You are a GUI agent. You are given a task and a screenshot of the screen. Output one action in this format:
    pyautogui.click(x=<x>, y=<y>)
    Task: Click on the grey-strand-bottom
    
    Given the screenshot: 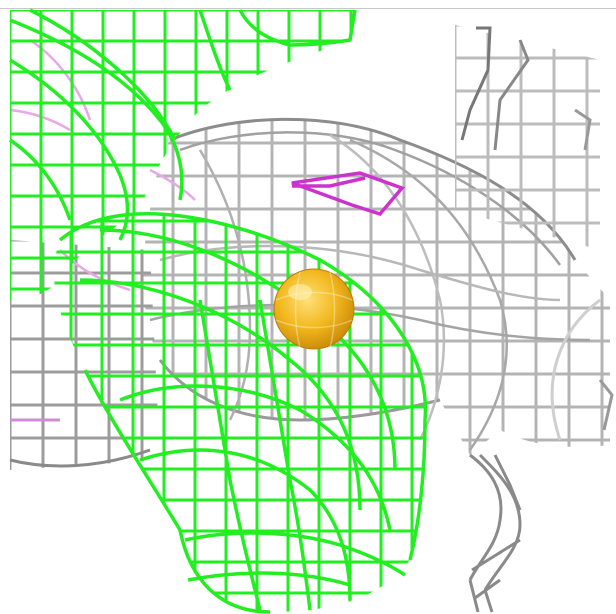 What is the action you would take?
    pyautogui.click(x=495, y=533)
    